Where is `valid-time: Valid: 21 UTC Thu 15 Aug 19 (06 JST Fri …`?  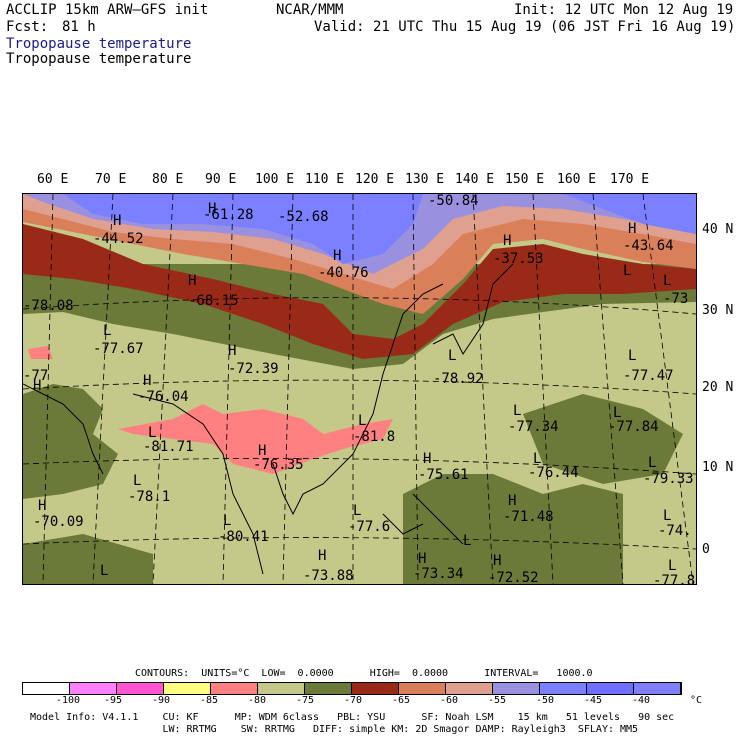 valid-time: Valid: 21 UTC Thu 15 Aug 19 (06 JST Fri … is located at coordinates (525, 27).